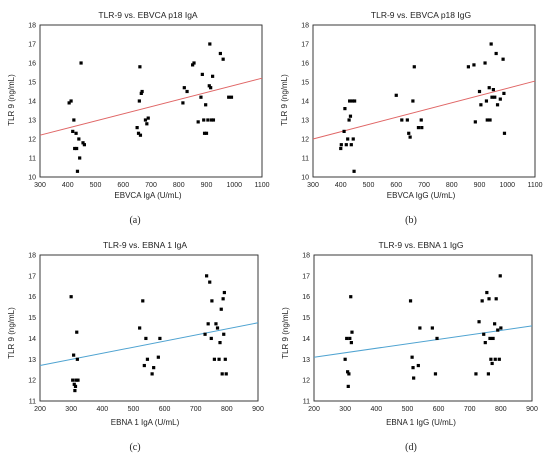 Image resolution: width=550 pixels, height=457 pixels. What do you see at coordinates (32, 360) in the screenshot?
I see `y-tick-label: 13` at bounding box center [32, 360].